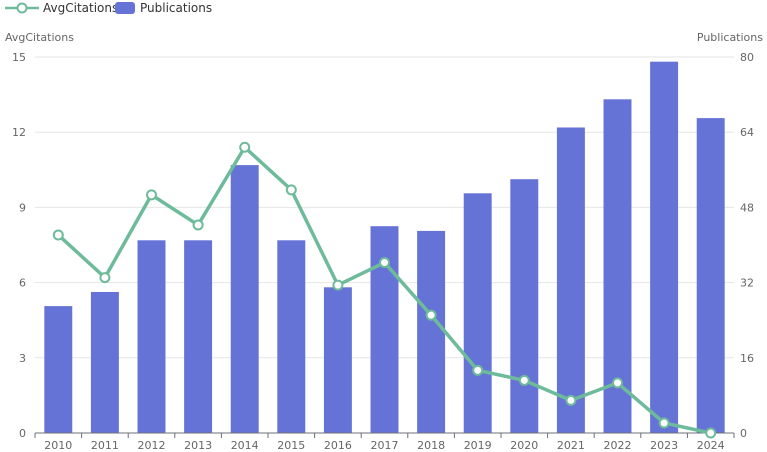 This screenshot has height=452, width=767. What do you see at coordinates (19, 132) in the screenshot?
I see `y-left-tick-label: 12` at bounding box center [19, 132].